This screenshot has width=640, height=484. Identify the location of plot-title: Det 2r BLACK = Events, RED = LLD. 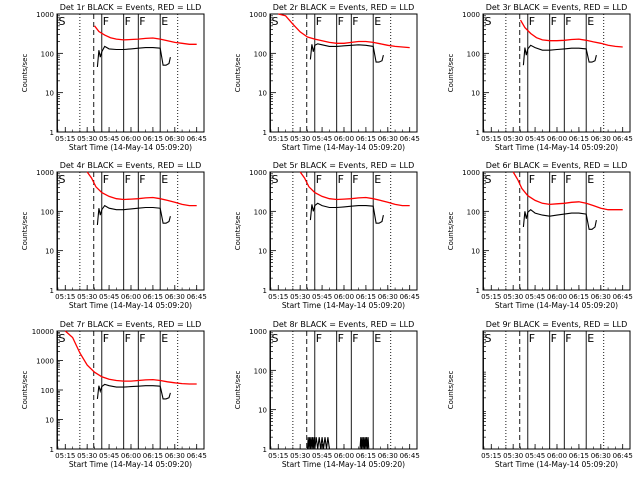
(344, 7).